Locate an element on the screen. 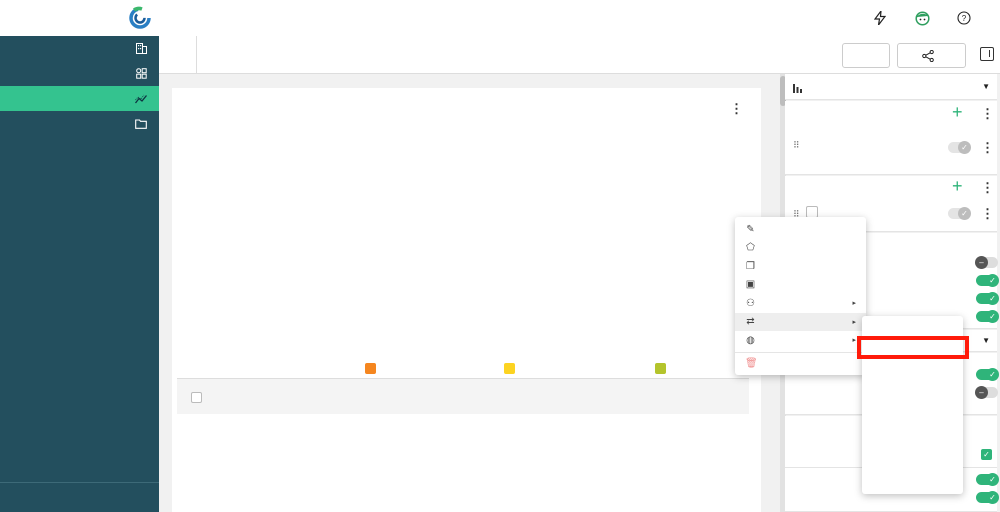 The width and height of the screenshot is (1000, 512). pencil-icon: ✎ is located at coordinates (750, 229).